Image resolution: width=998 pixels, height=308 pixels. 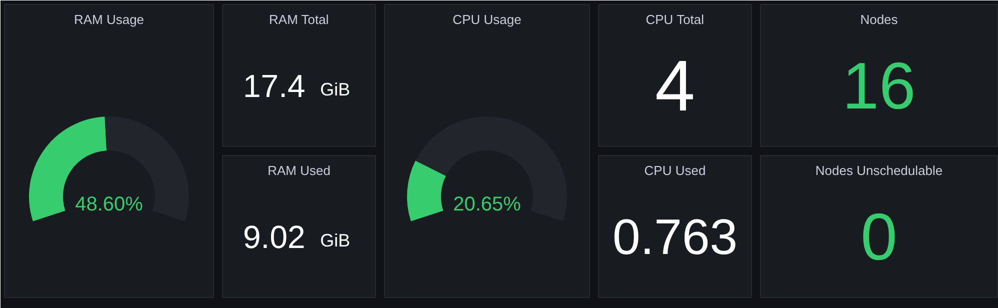 I want to click on text: 20.65%, so click(x=487, y=205).